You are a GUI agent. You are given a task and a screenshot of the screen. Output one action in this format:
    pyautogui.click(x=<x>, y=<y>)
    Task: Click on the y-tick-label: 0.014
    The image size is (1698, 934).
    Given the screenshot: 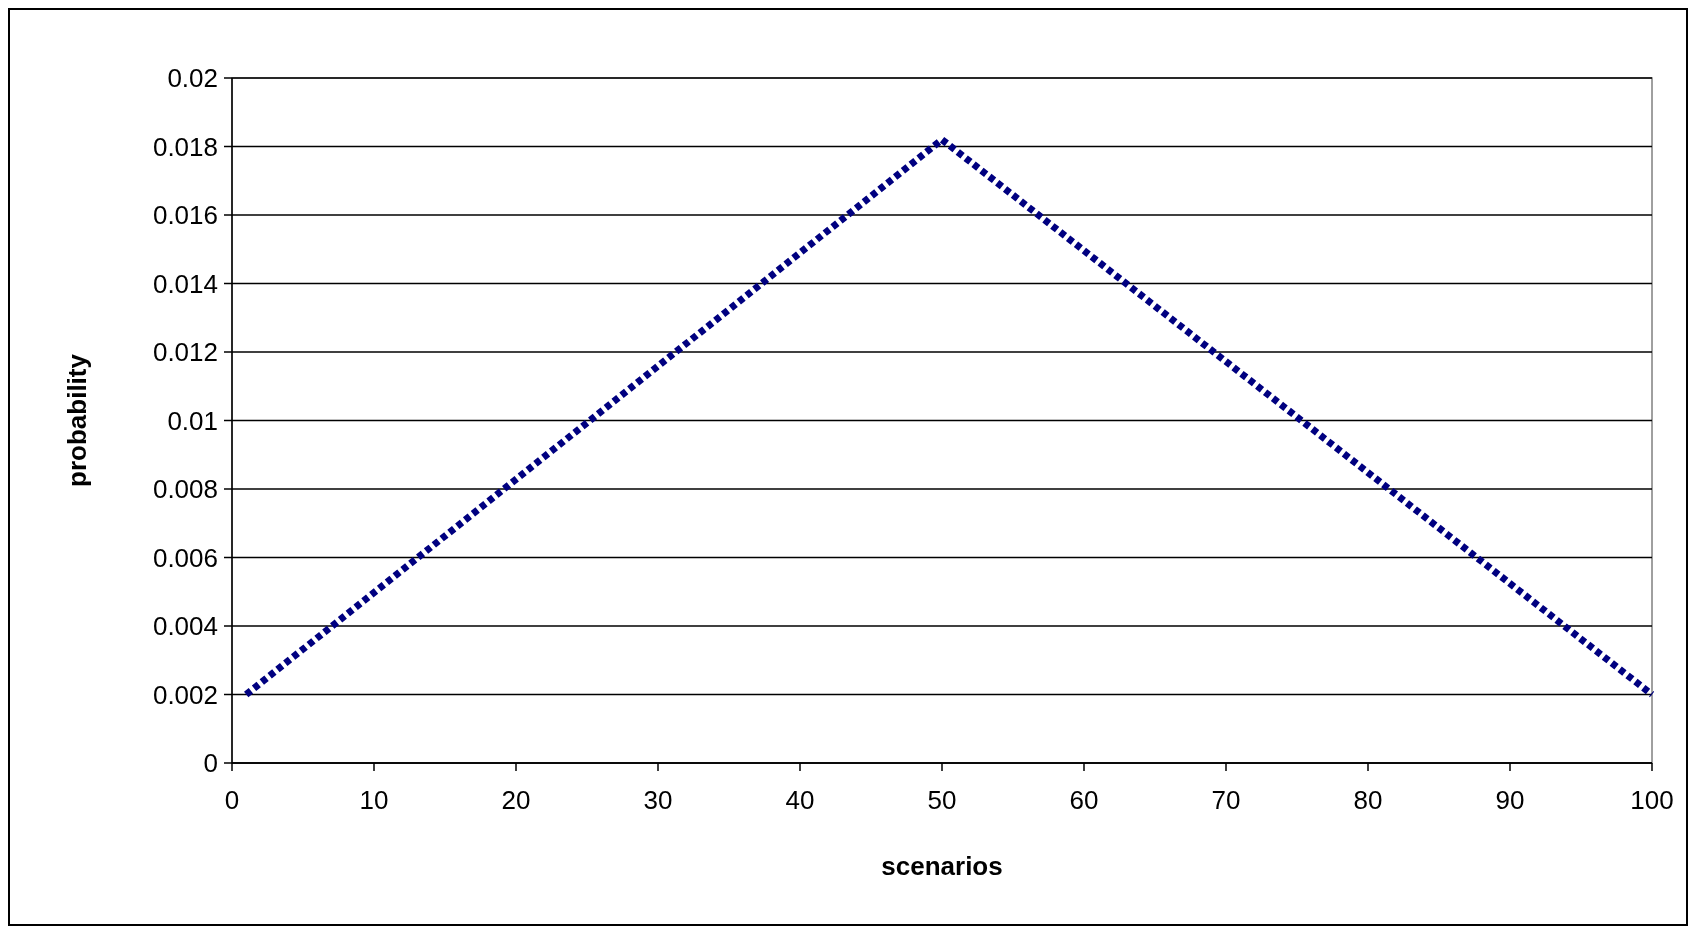 What is the action you would take?
    pyautogui.click(x=185, y=283)
    